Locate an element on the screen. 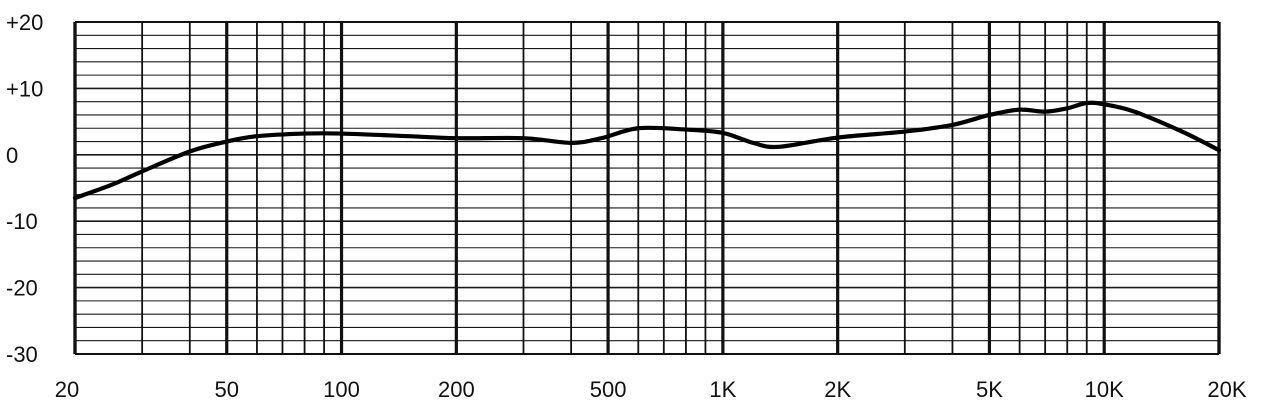 This screenshot has width=1265, height=414. y-axis-tick-labels: +20 +10 0 -10 -20 -30 is located at coordinates (24, 188).